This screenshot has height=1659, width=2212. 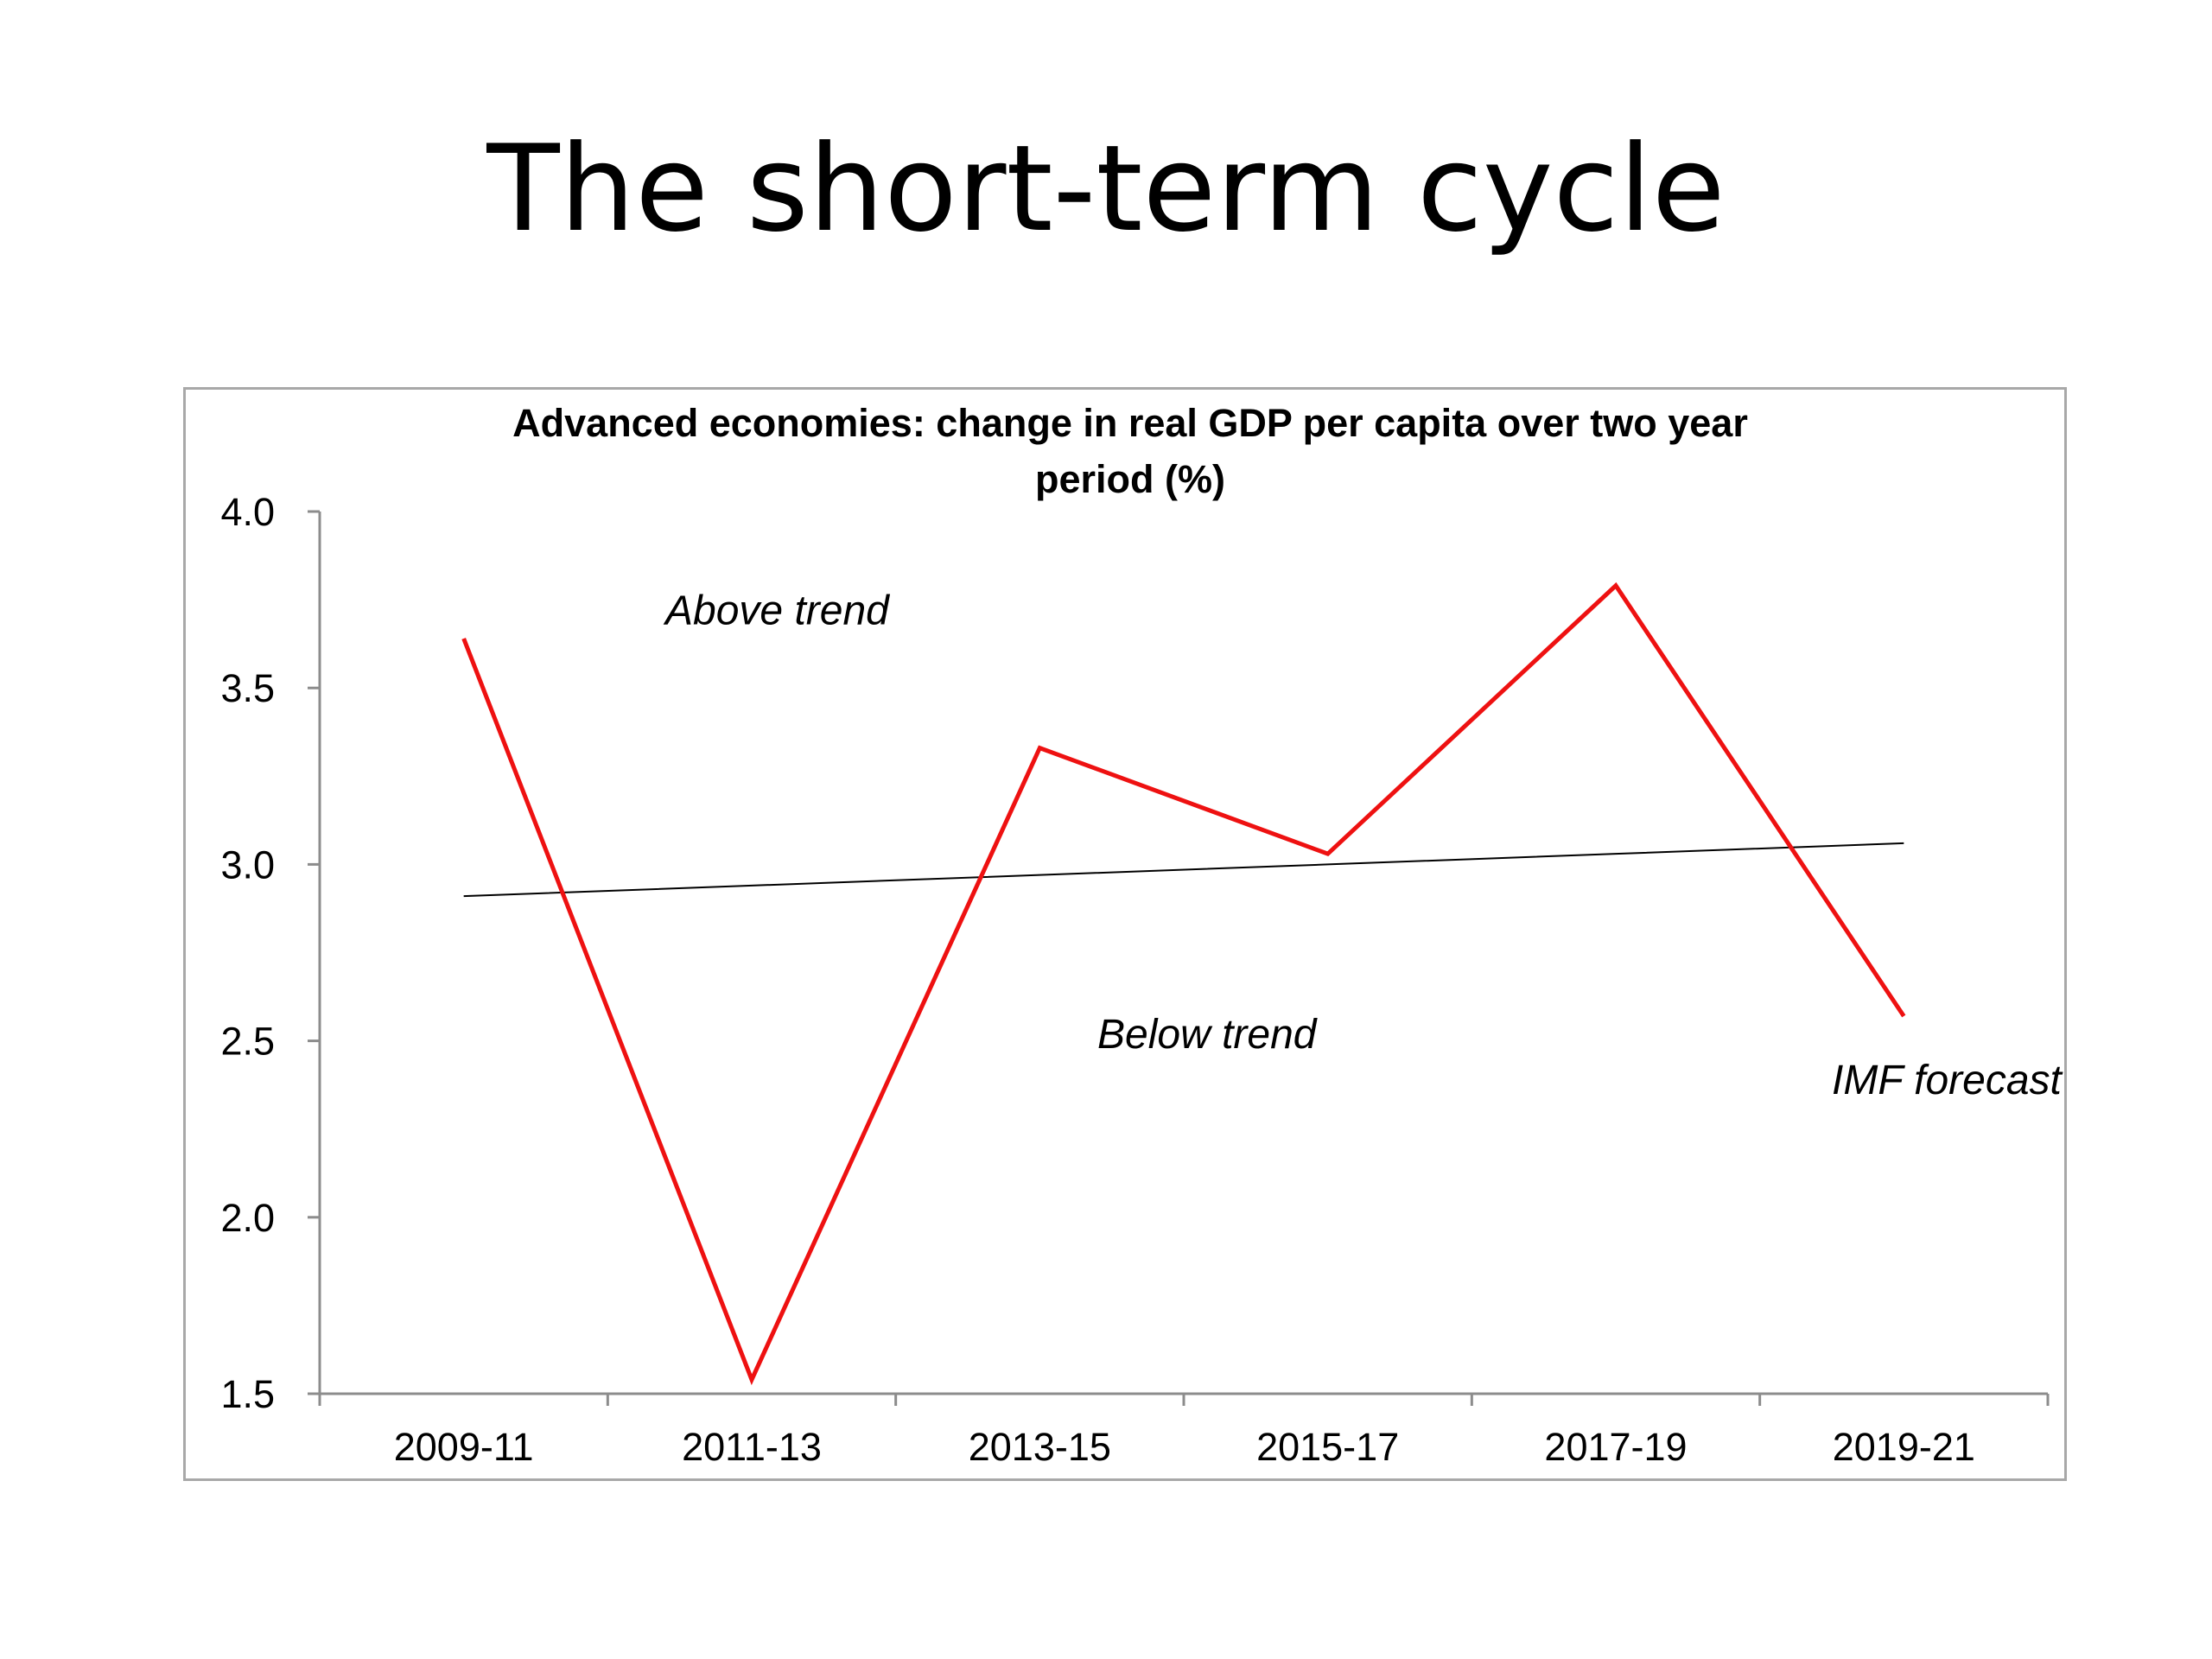 What do you see at coordinates (1904, 1447) in the screenshot?
I see `x-tick-label: 2019-21` at bounding box center [1904, 1447].